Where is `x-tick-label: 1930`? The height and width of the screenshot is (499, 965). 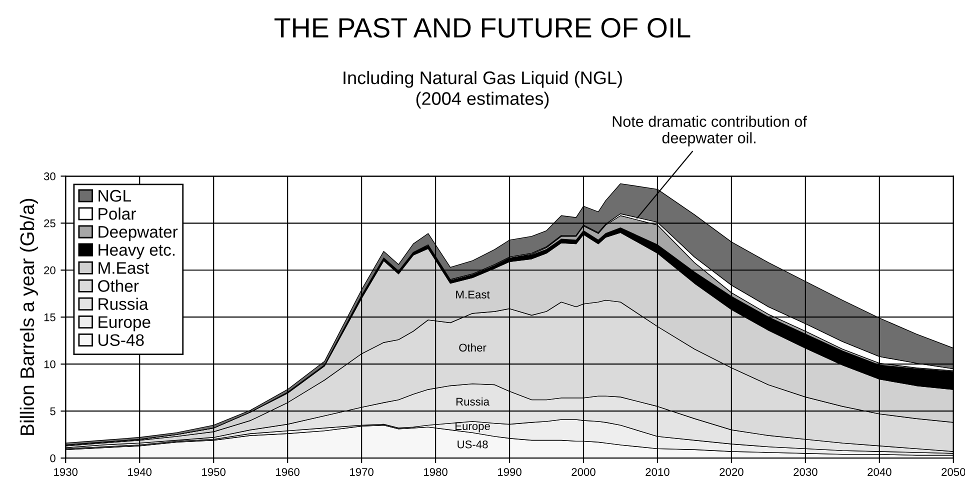
x-tick-label: 1930 is located at coordinates (66, 472).